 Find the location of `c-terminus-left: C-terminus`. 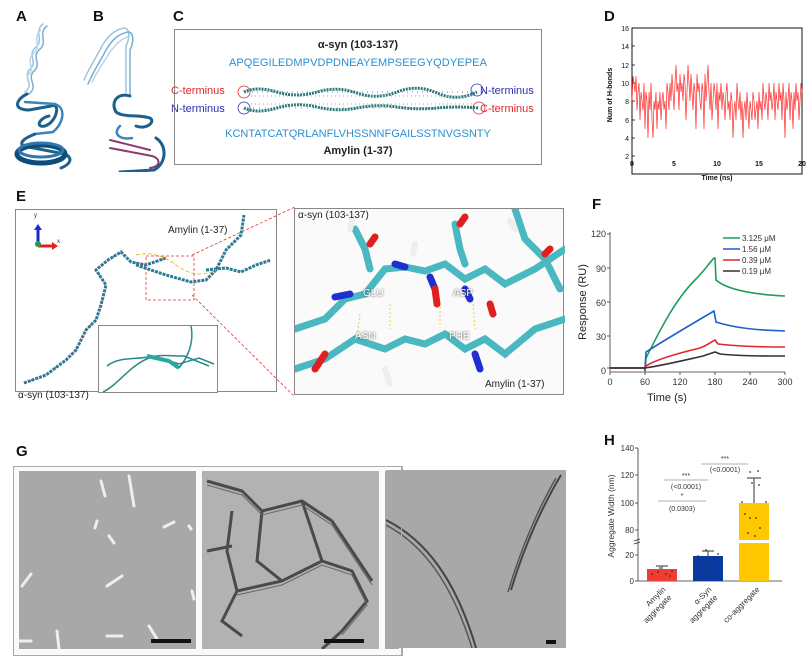

c-terminus-left: C-terminus is located at coordinates (198, 91).